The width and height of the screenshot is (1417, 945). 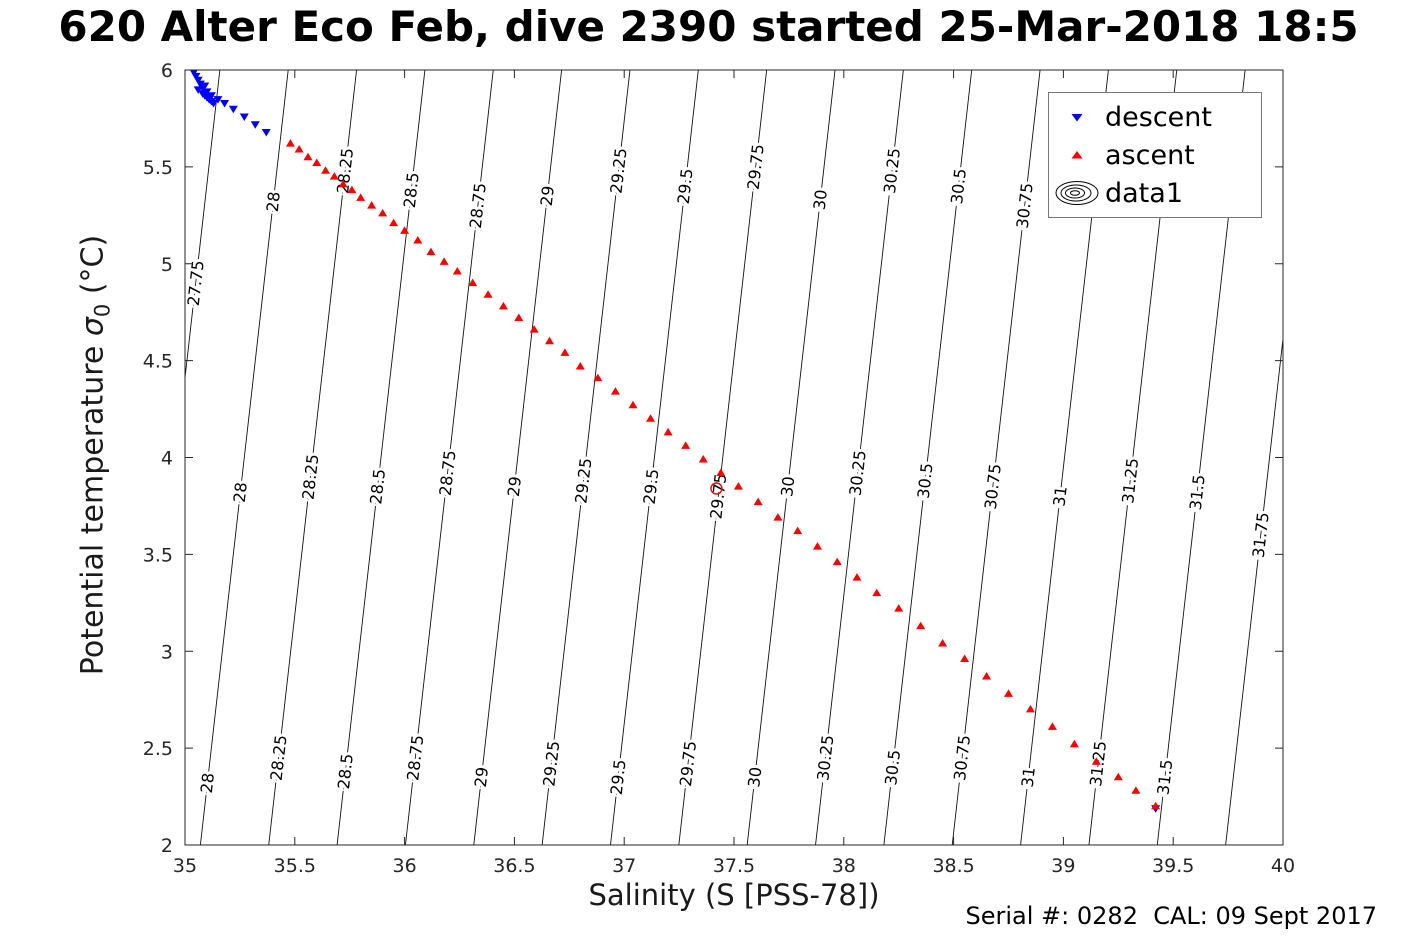 What do you see at coordinates (158, 168) in the screenshot?
I see `y-tick-label: 5.5` at bounding box center [158, 168].